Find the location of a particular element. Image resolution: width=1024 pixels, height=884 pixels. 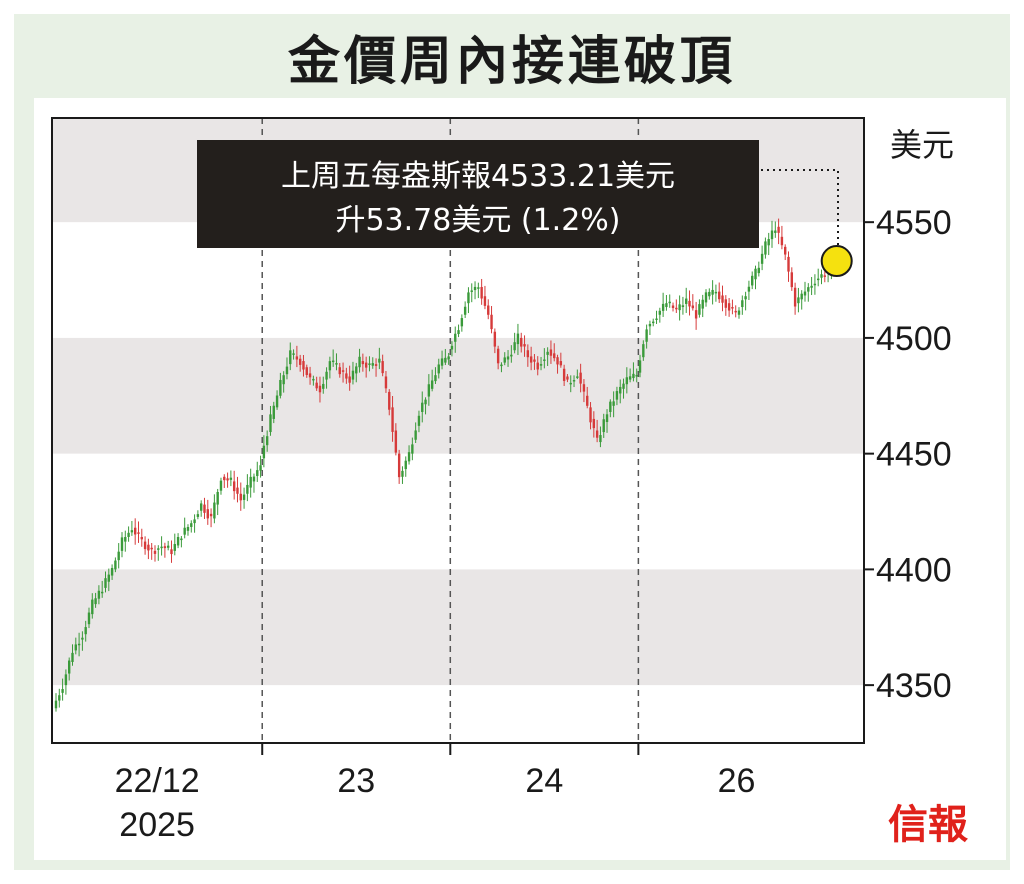

y-tick-label: 4350 is located at coordinates (914, 686).